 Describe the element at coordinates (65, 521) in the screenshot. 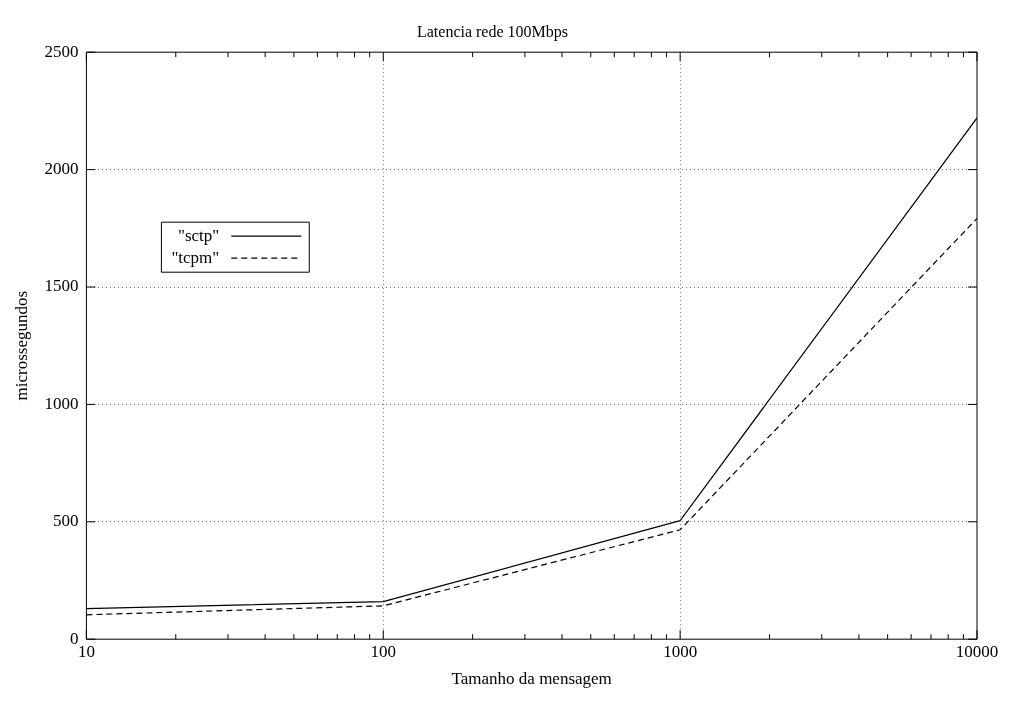

I see `y-tick-label: 500` at that location.